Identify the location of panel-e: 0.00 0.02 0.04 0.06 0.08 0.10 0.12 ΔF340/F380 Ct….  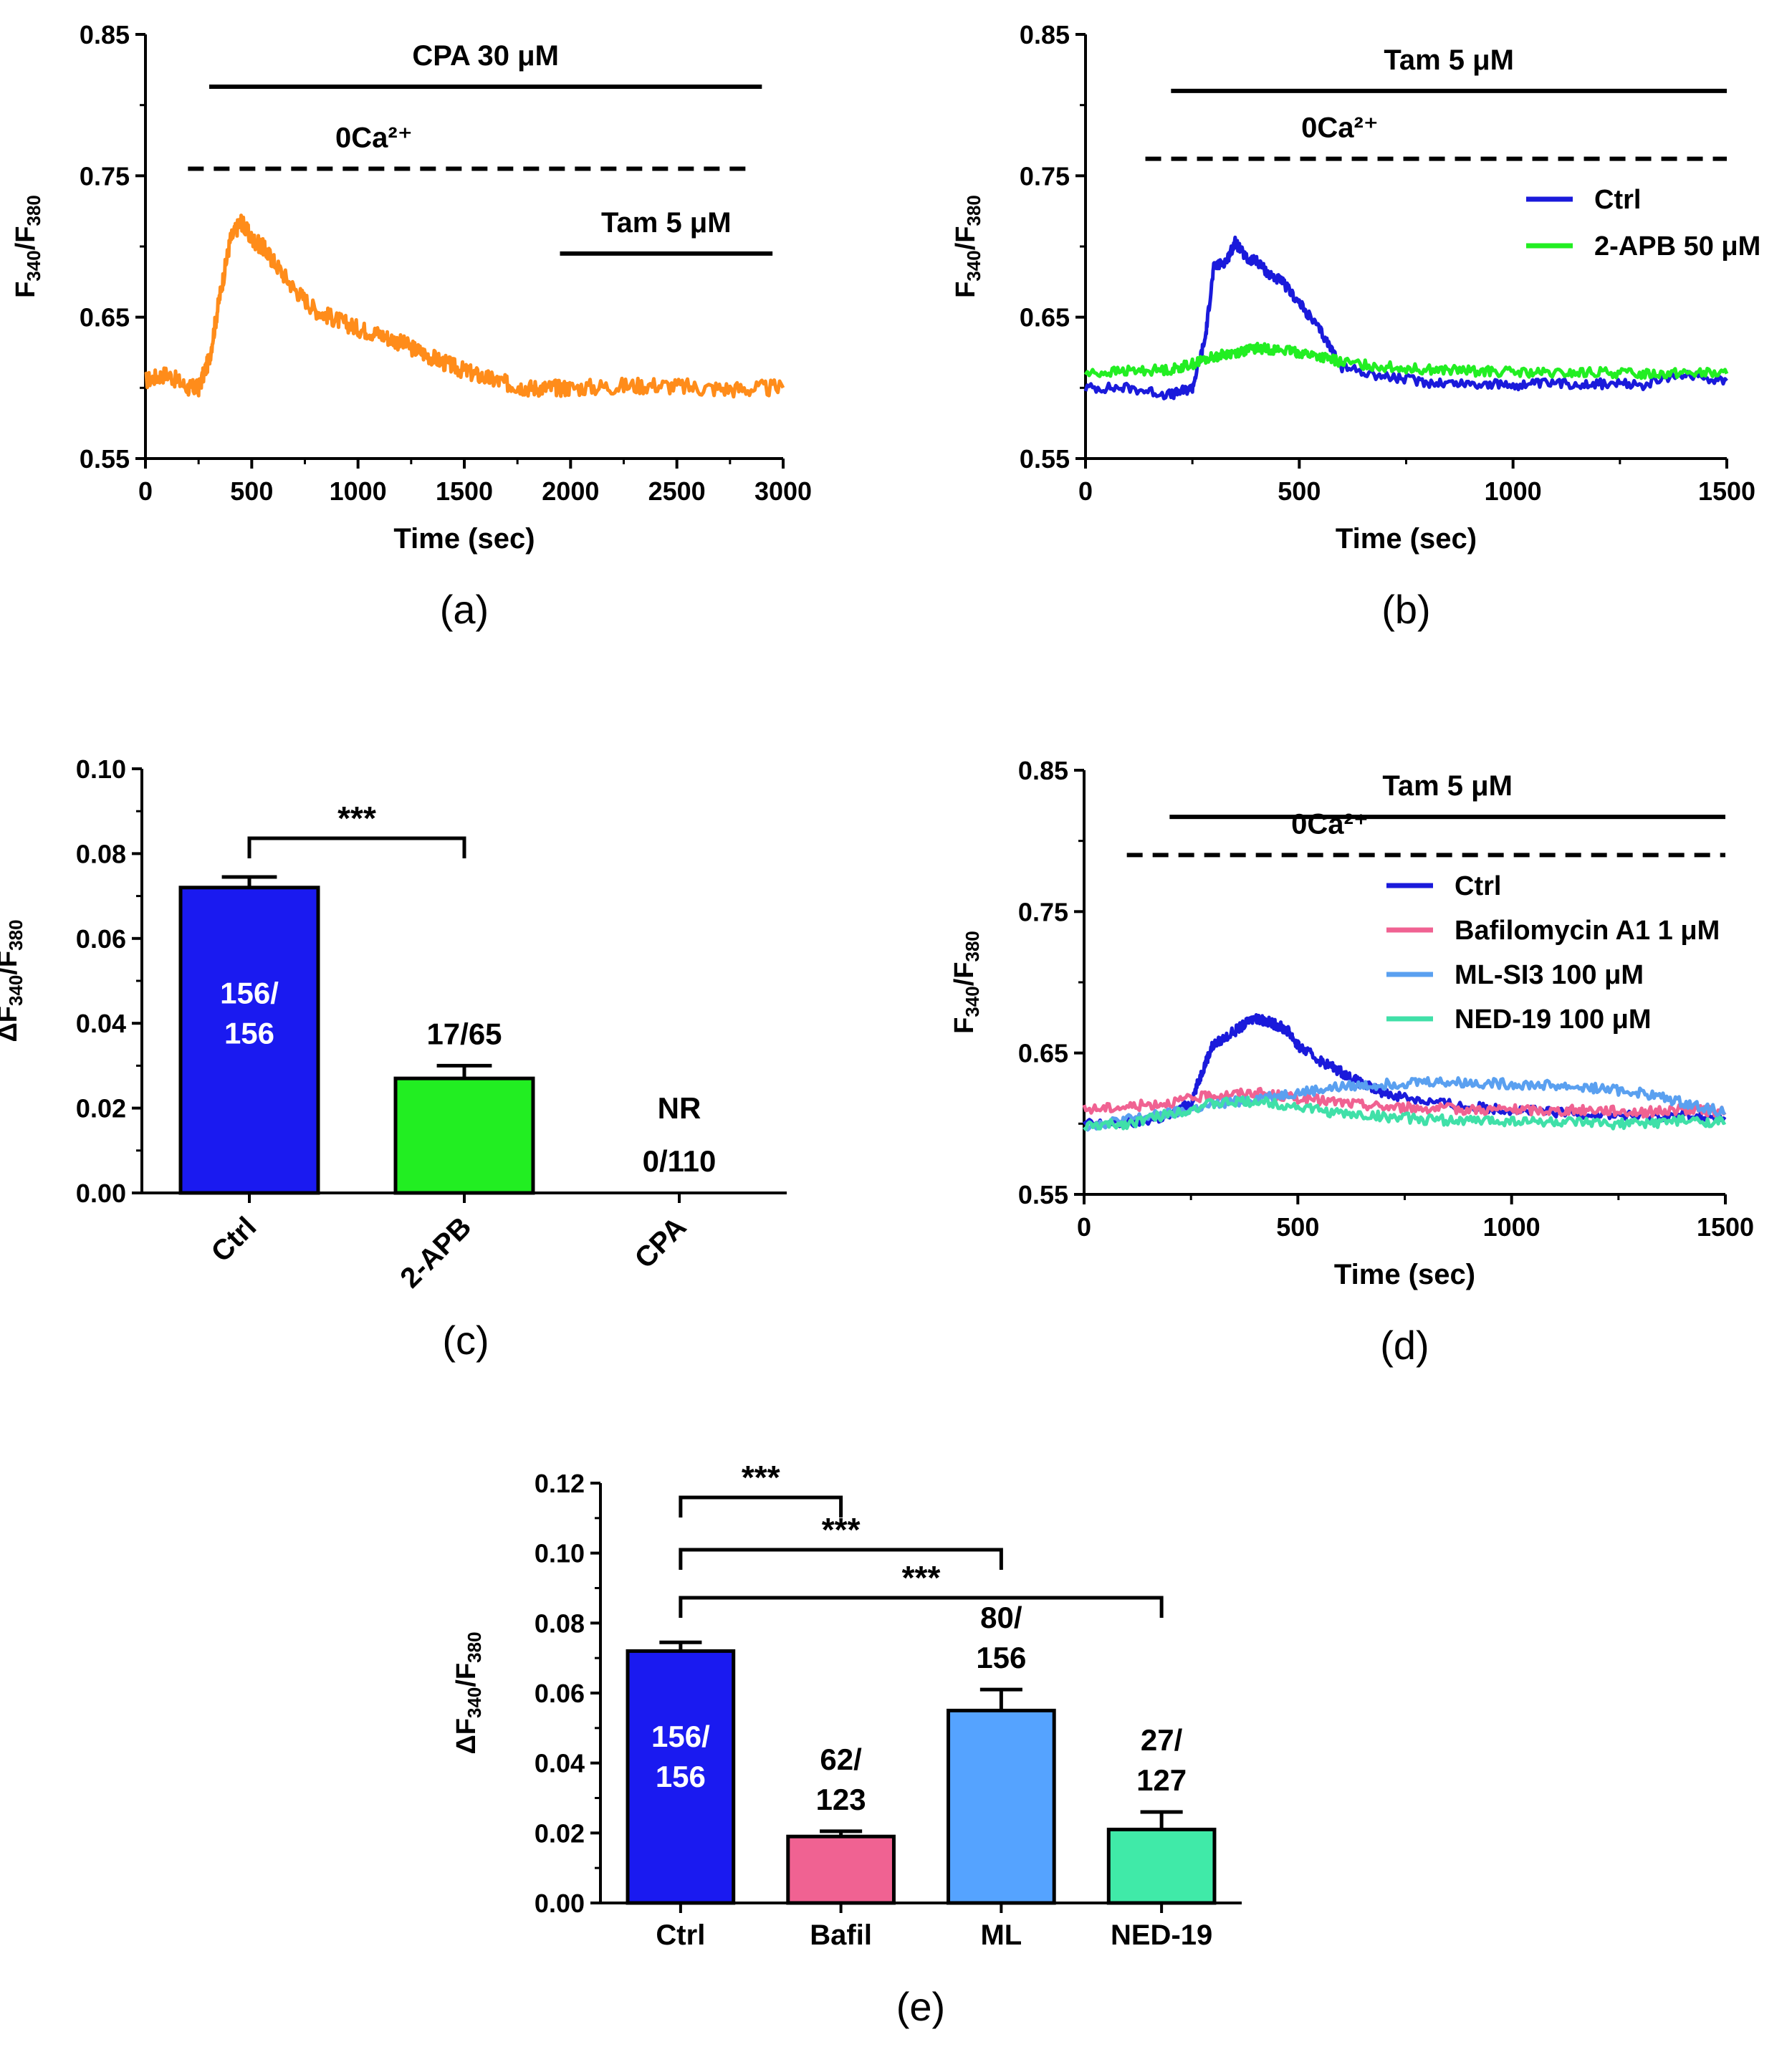
(846, 1744).